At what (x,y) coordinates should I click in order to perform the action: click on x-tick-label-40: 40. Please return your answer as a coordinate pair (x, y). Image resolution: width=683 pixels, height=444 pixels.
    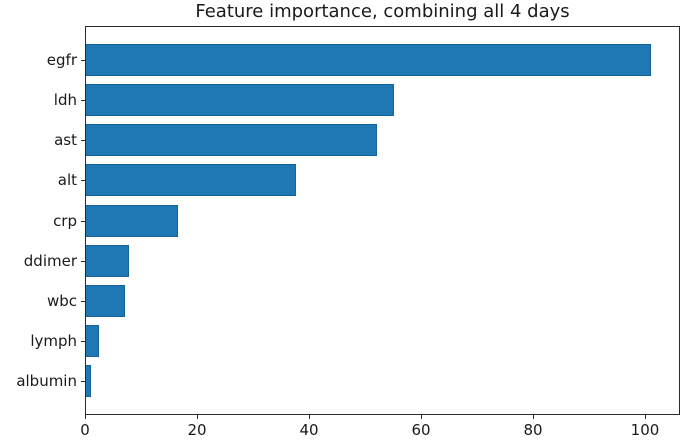
    Looking at the image, I should click on (309, 430).